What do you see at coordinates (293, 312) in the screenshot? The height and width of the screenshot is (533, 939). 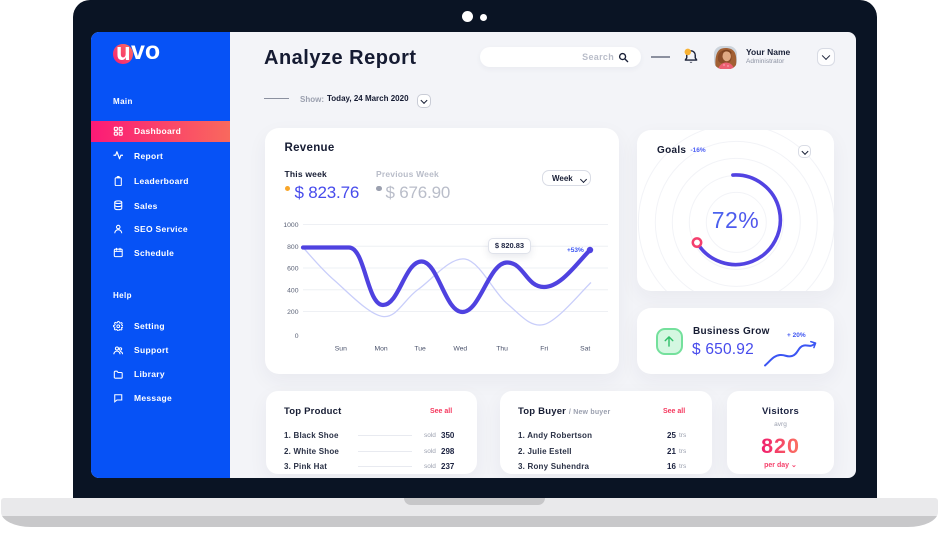 I see `svg-text: 200` at bounding box center [293, 312].